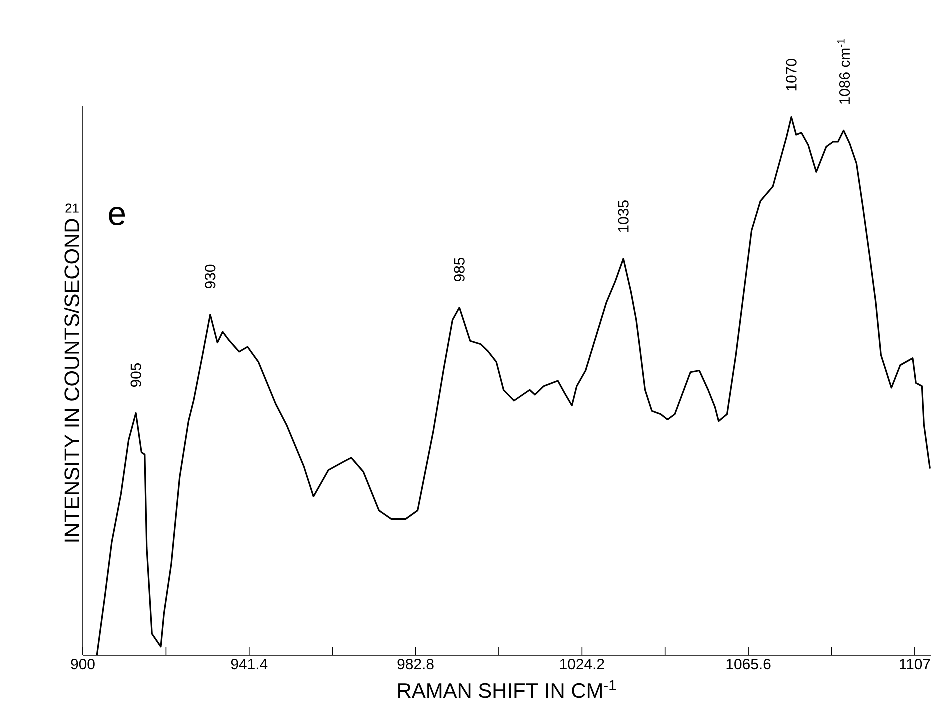 Image resolution: width=937 pixels, height=728 pixels. Describe the element at coordinates (507, 689) in the screenshot. I see `x-axis-title: RAMAN SHIFT IN CM$^{-1}$` at that location.